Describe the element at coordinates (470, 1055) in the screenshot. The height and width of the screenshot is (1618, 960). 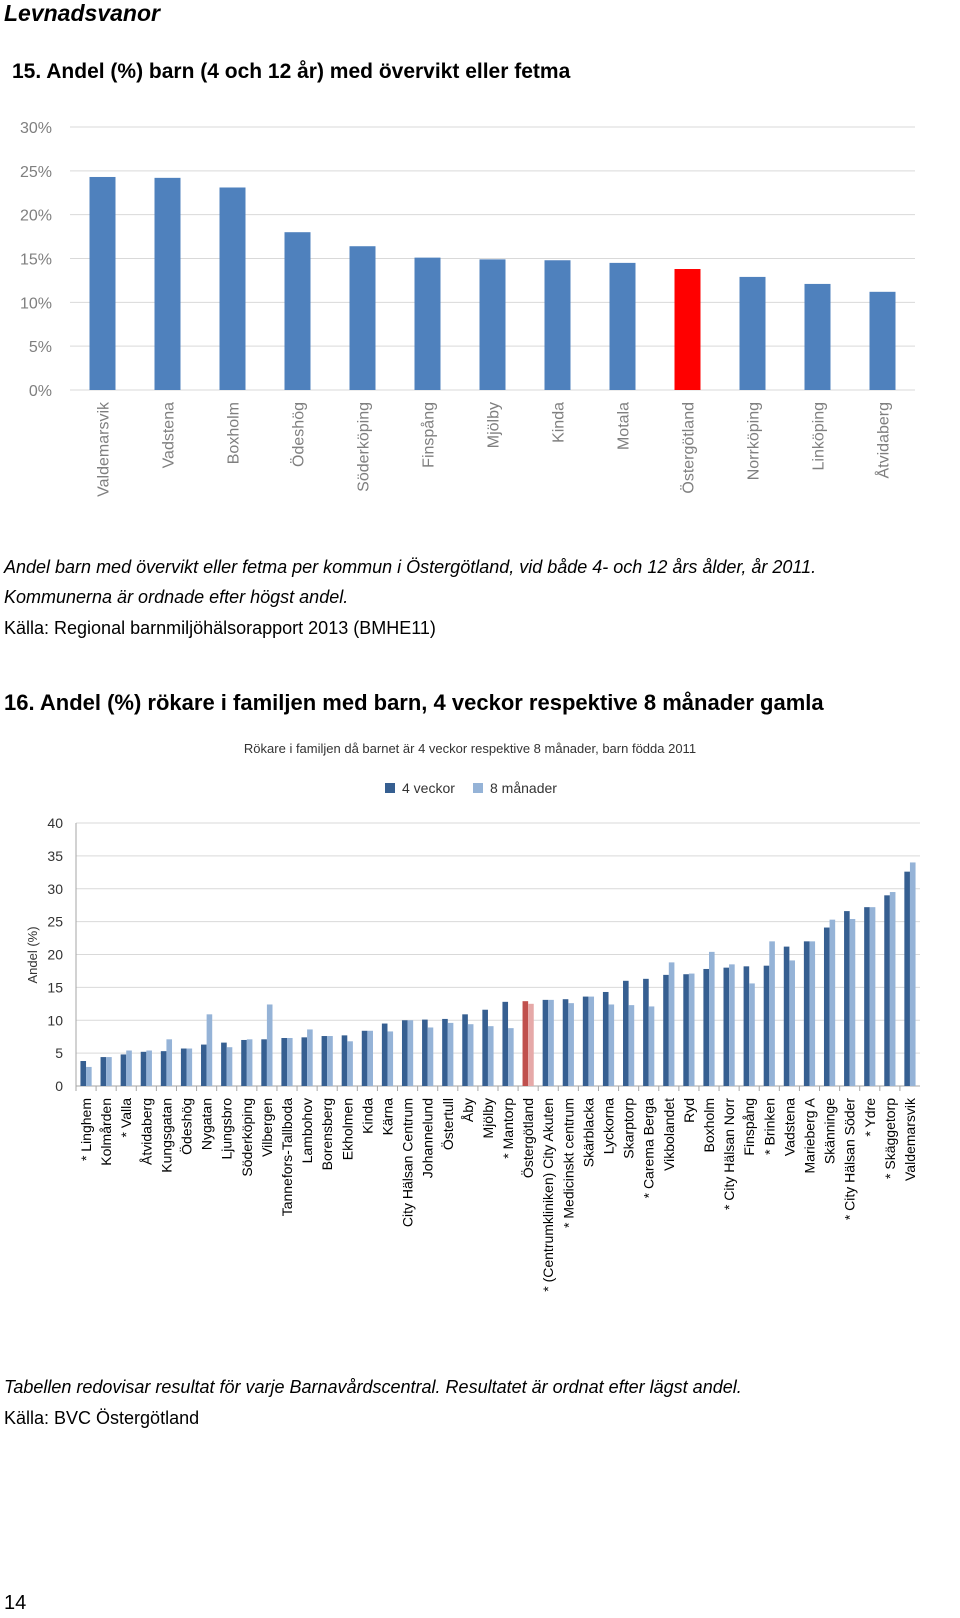
I see `chart2-bar-8-månader-åby` at that location.